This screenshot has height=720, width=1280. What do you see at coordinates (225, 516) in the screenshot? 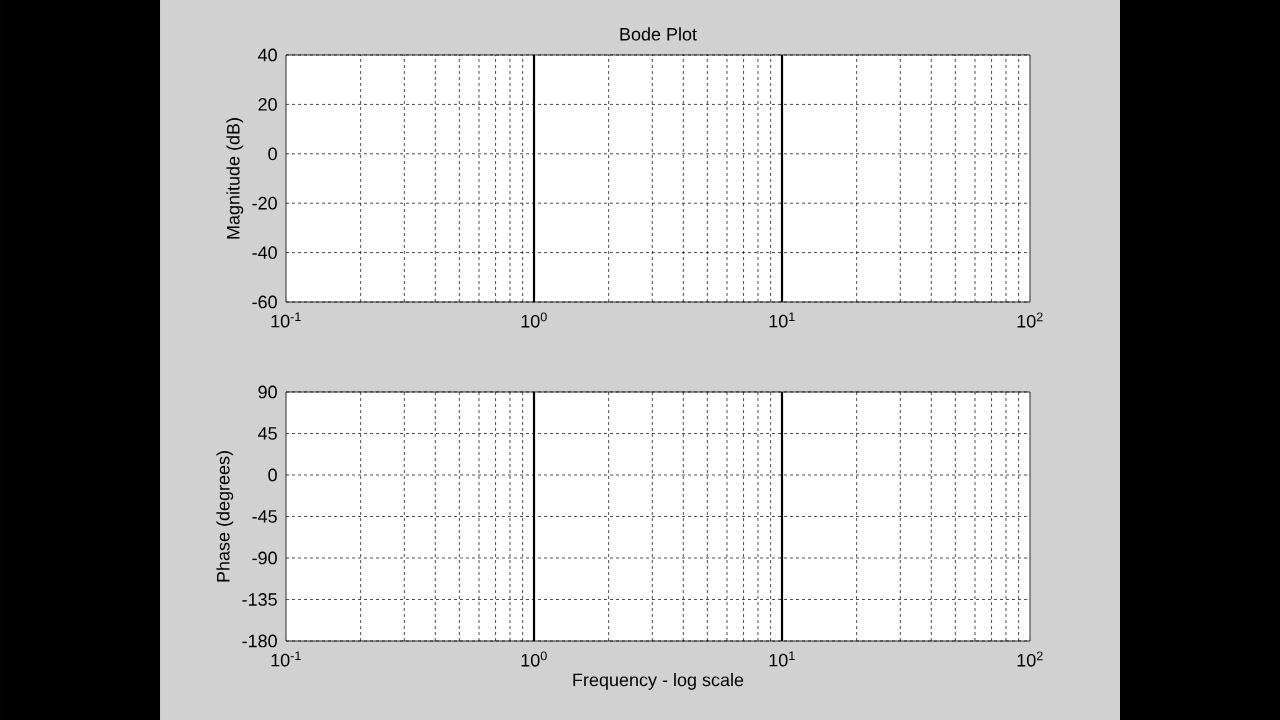
I see `y-axis-title: Phase (degrees)` at bounding box center [225, 516].